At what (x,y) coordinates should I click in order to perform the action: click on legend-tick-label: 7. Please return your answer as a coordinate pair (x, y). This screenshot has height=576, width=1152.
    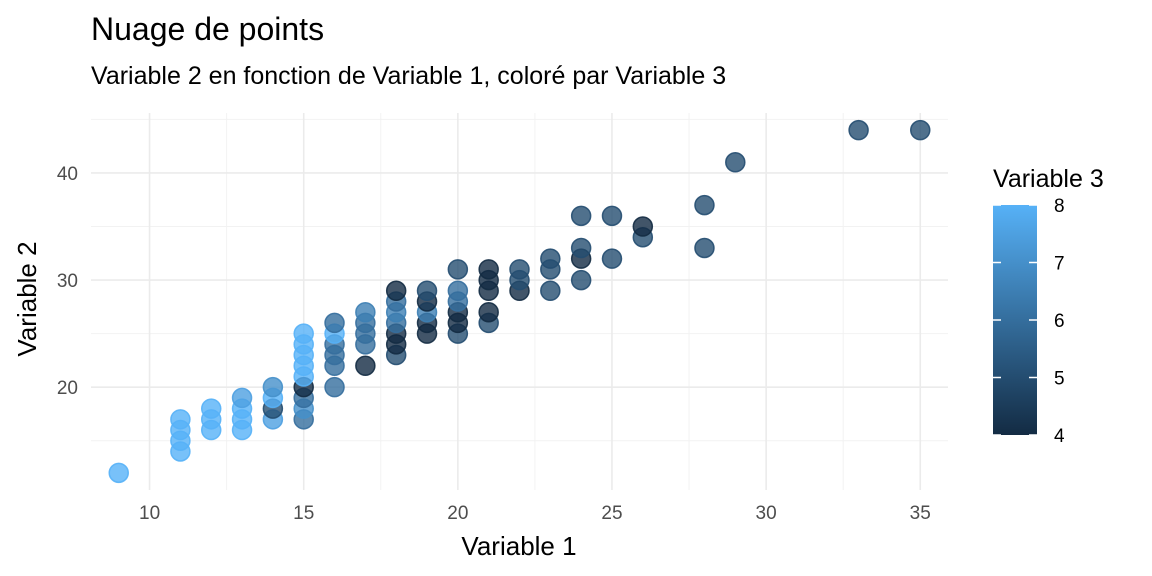
    Looking at the image, I should click on (1059, 264).